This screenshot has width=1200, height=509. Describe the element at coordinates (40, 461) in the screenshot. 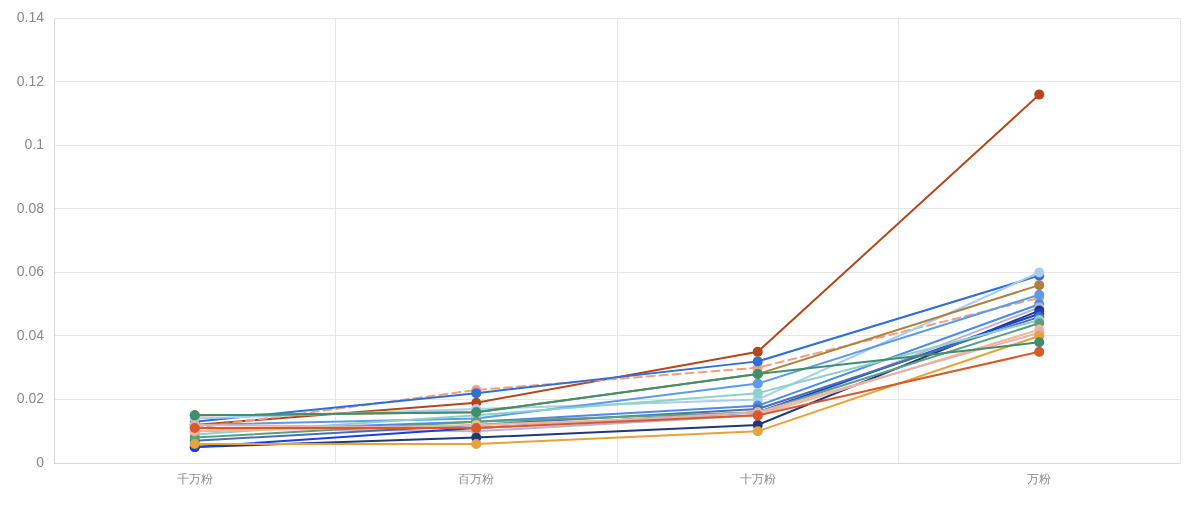

I see `y-tick-label: 0` at that location.